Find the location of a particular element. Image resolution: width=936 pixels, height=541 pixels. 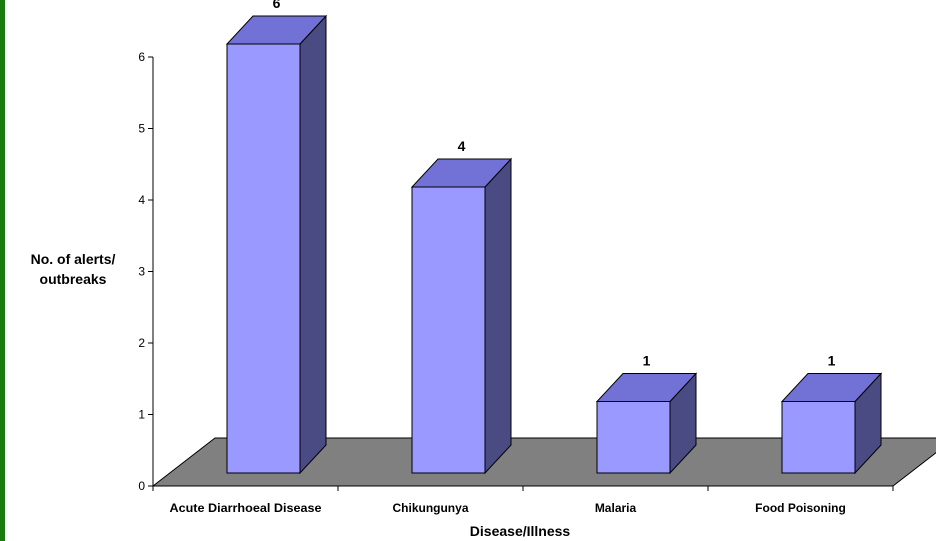

y-tick-label: 4 is located at coordinates (141, 200).